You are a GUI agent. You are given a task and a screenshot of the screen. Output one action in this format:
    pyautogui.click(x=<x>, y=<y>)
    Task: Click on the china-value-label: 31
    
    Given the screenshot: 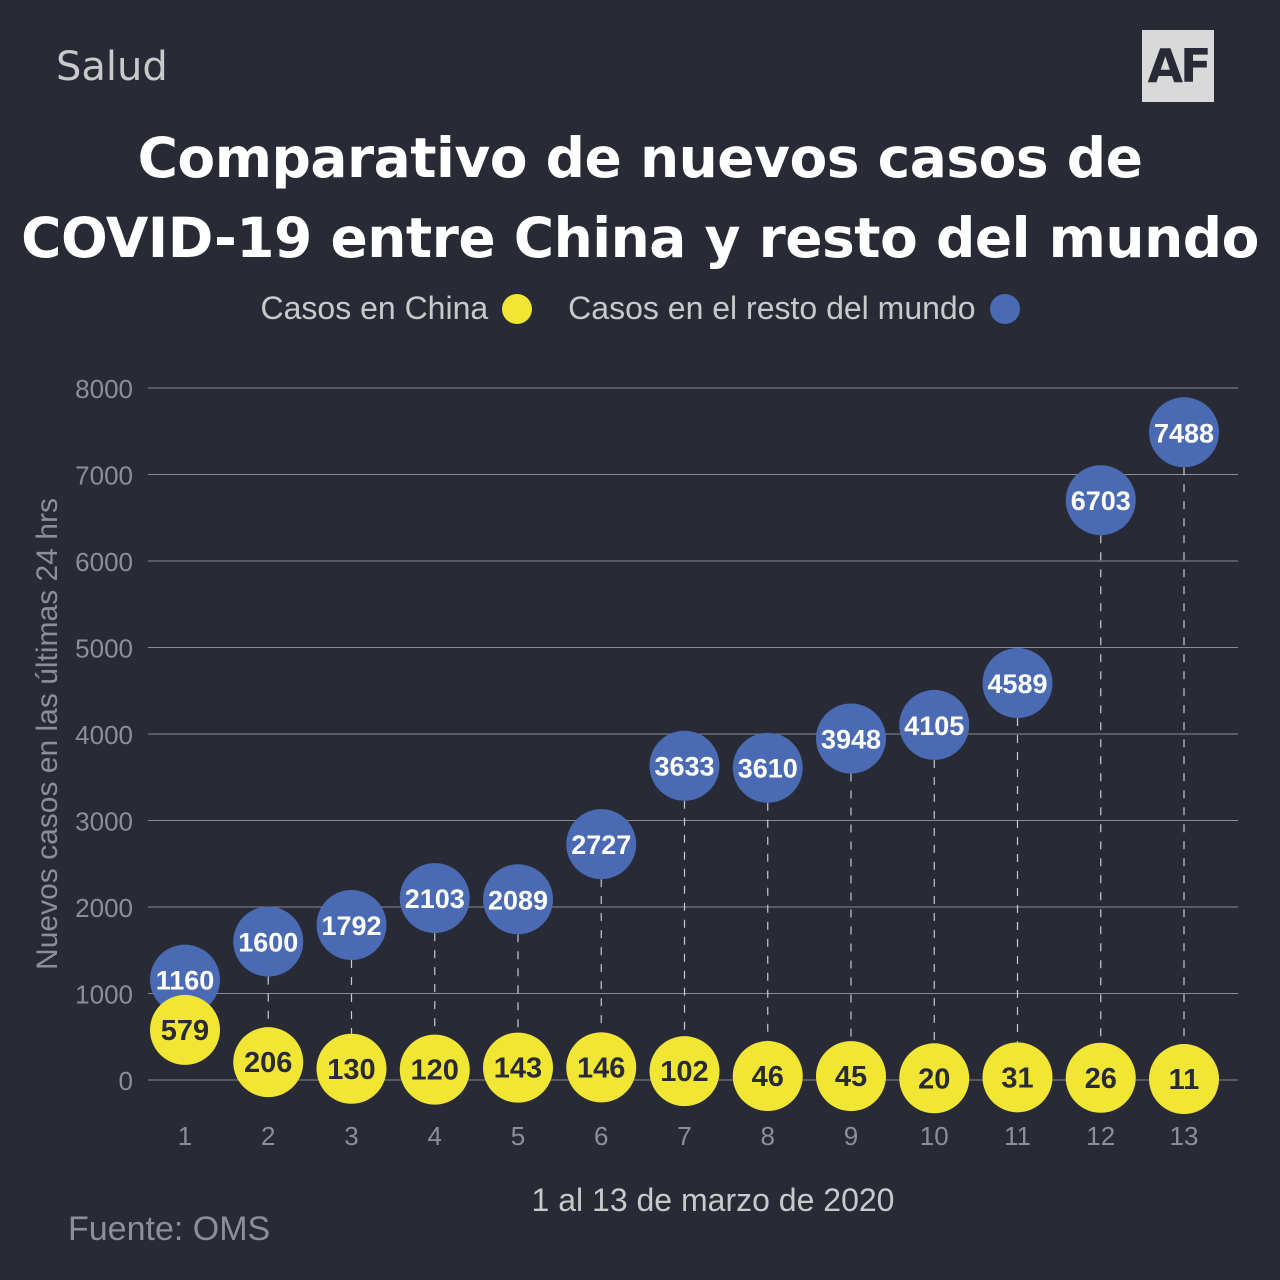 What is the action you would take?
    pyautogui.click(x=1017, y=1078)
    